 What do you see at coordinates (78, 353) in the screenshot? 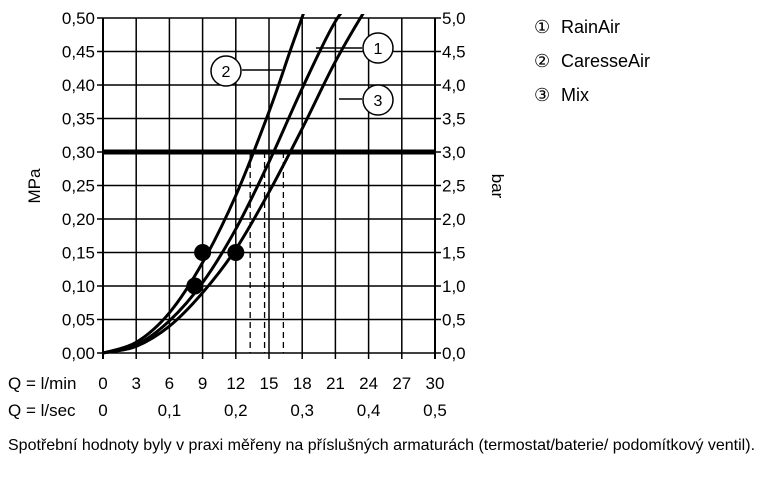
I see `left-tick-label: 0,00` at bounding box center [78, 353].